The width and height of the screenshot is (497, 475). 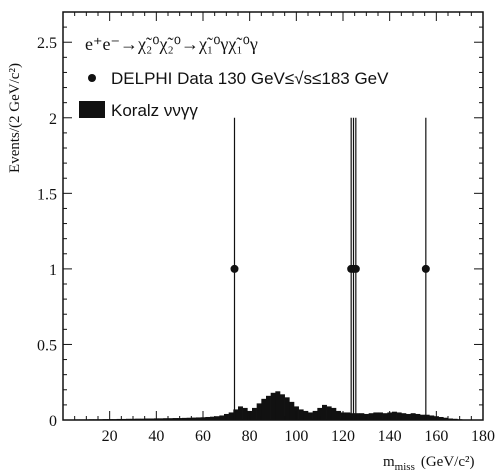 I want to click on x-tick-label: 40, so click(x=156, y=436).